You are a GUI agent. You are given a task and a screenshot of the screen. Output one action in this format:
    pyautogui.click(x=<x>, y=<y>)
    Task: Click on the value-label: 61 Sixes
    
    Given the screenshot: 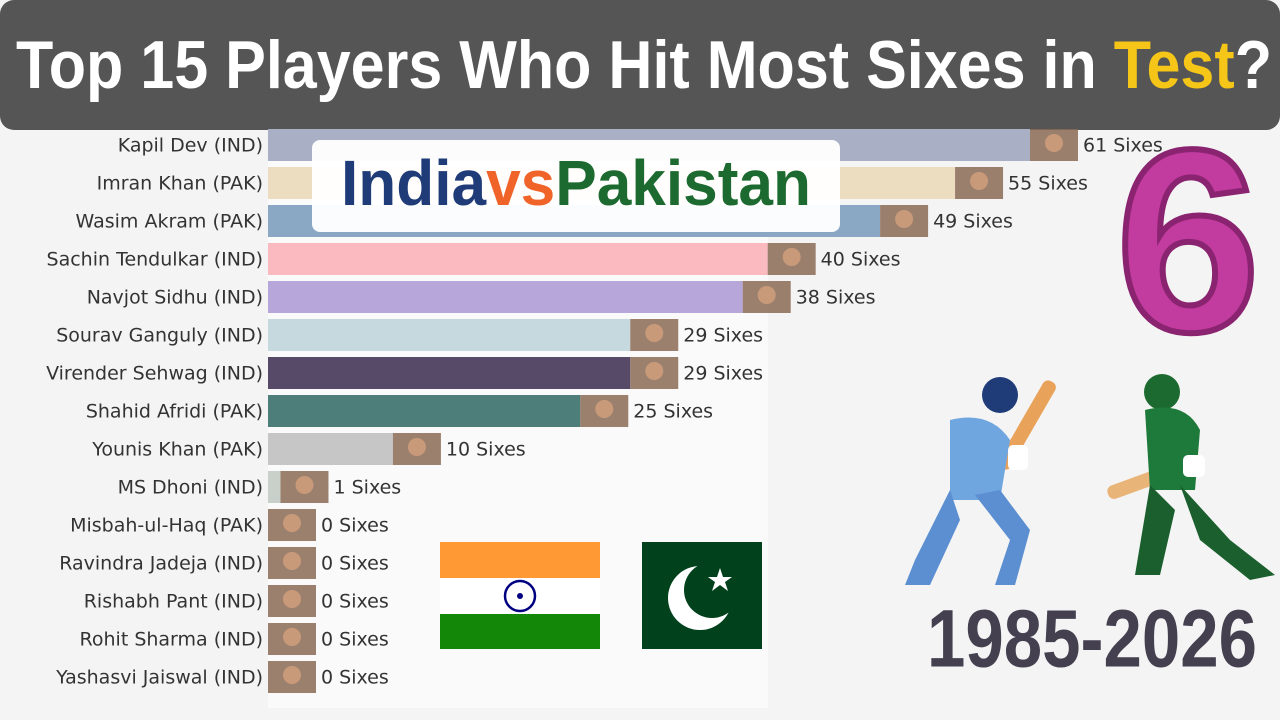 What is the action you would take?
    pyautogui.click(x=1123, y=146)
    